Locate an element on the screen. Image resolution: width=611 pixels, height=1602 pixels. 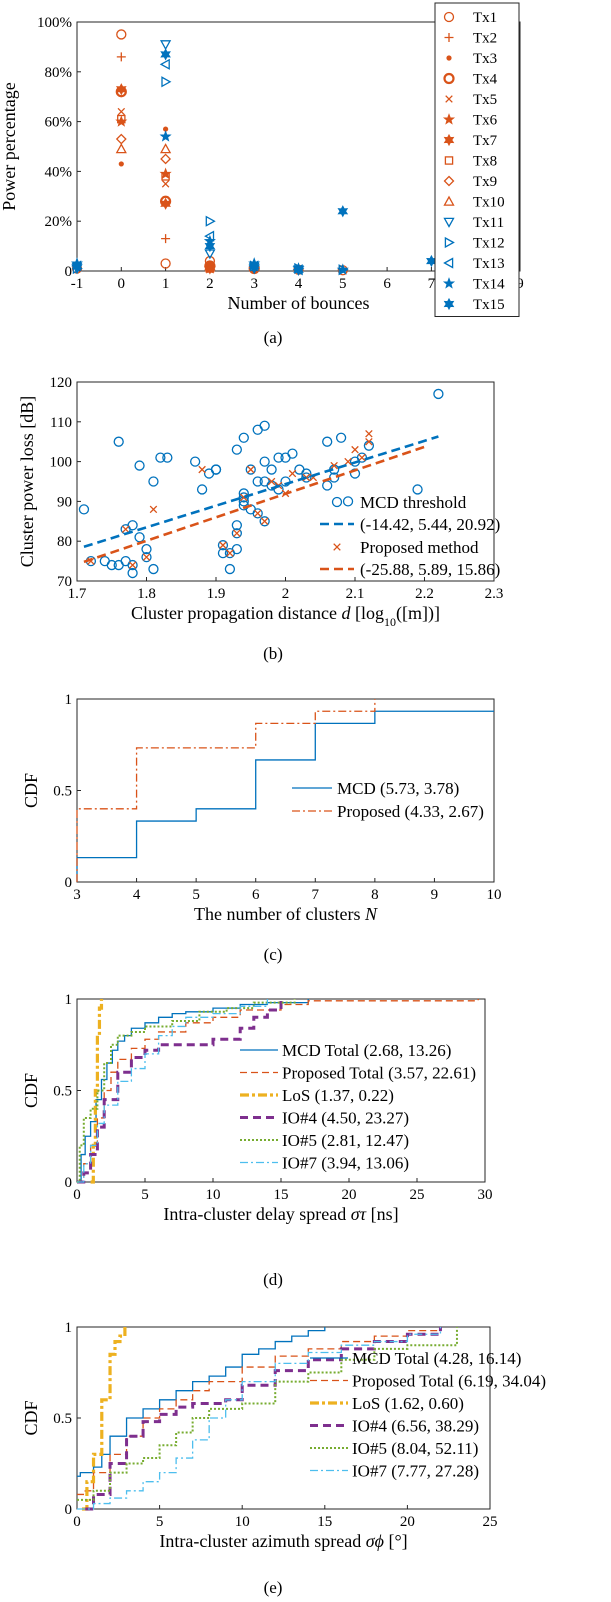
x-axis-label-text: Intra-cluster azimuth spread is located at coordinates (260, 1541).